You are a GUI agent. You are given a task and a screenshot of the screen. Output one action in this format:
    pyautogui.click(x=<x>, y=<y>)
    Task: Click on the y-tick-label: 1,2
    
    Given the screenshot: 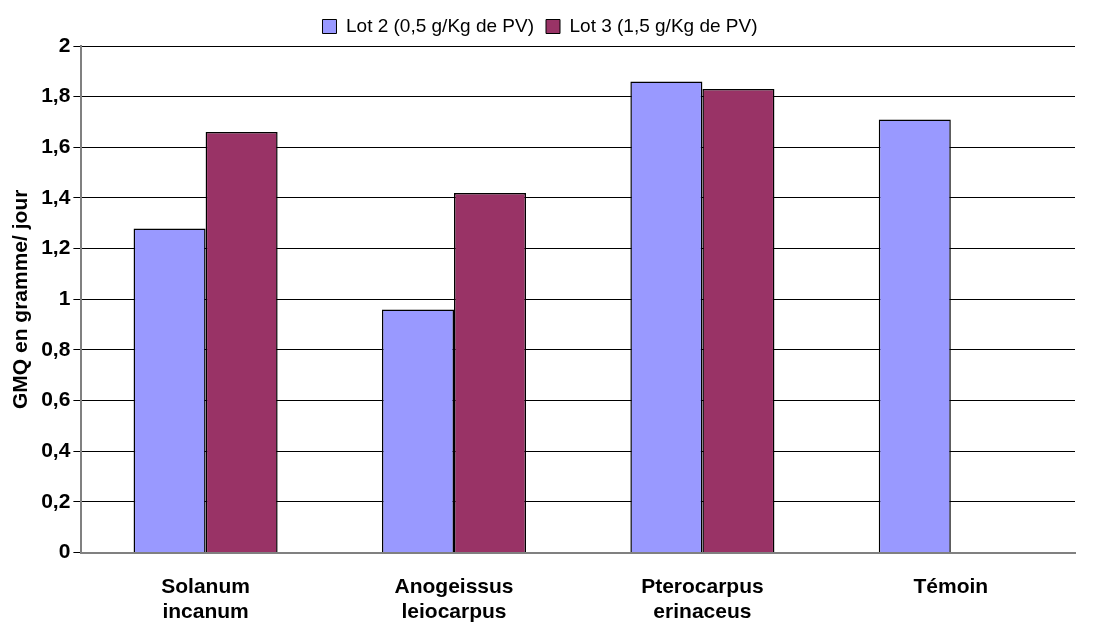 What is the action you would take?
    pyautogui.click(x=56, y=247)
    